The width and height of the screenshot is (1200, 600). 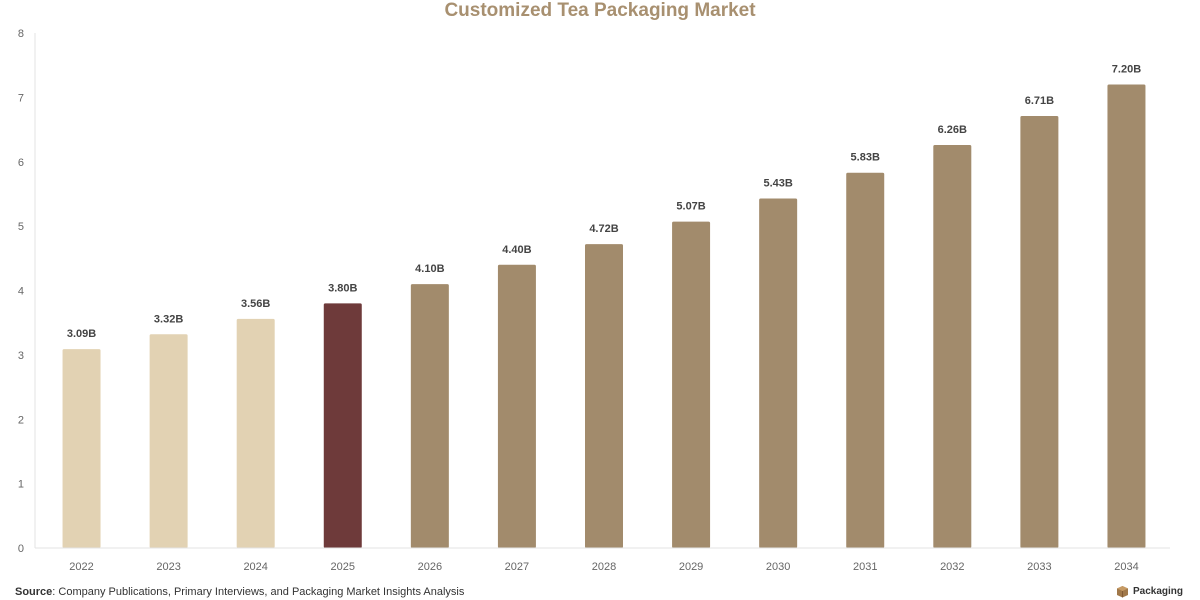 I want to click on bar-2030, so click(x=778, y=373).